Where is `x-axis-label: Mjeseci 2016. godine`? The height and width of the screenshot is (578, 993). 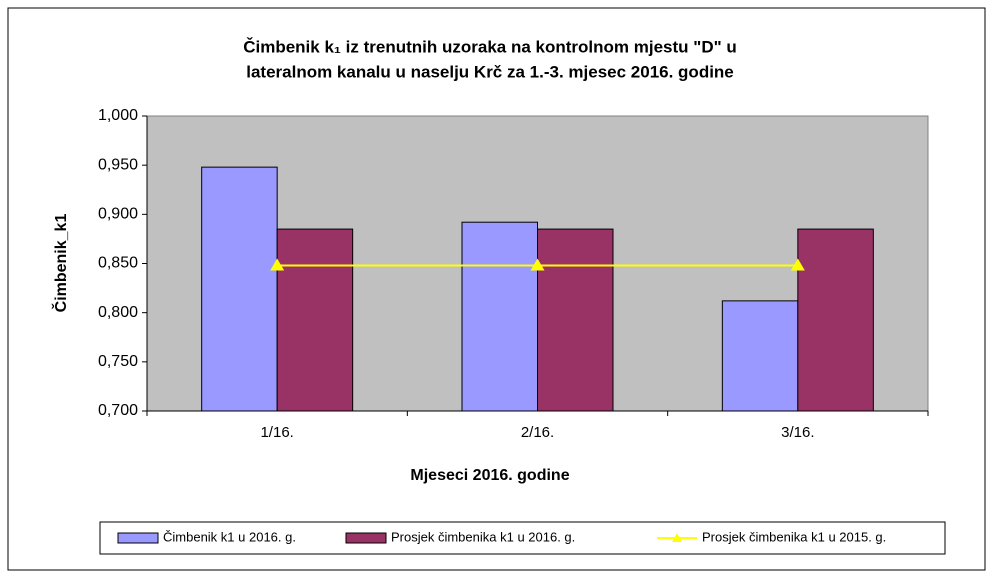 x-axis-label: Mjeseci 2016. godine is located at coordinates (489, 475).